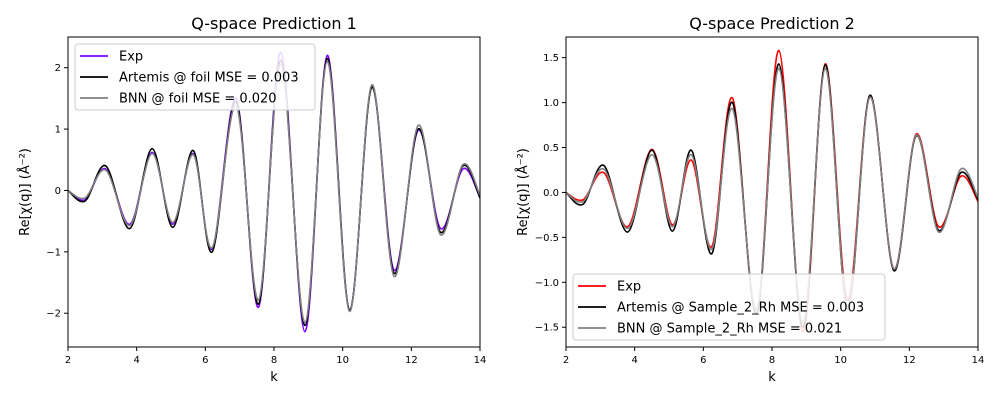 The height and width of the screenshot is (400, 1000). I want to click on y-tick-label: 2, so click(58, 68).